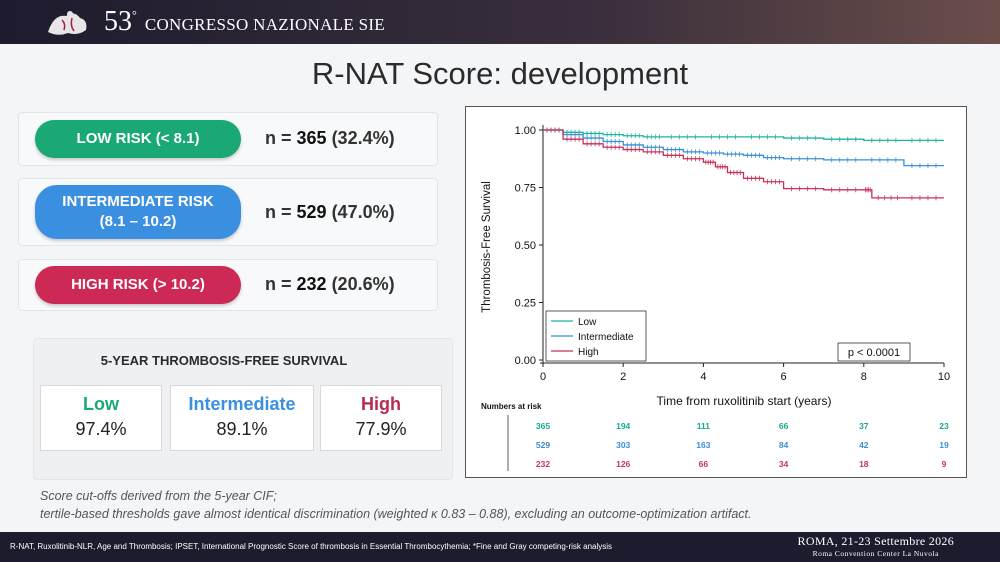  What do you see at coordinates (525, 131) in the screenshot?
I see `y-tick-label: 1.00` at bounding box center [525, 131].